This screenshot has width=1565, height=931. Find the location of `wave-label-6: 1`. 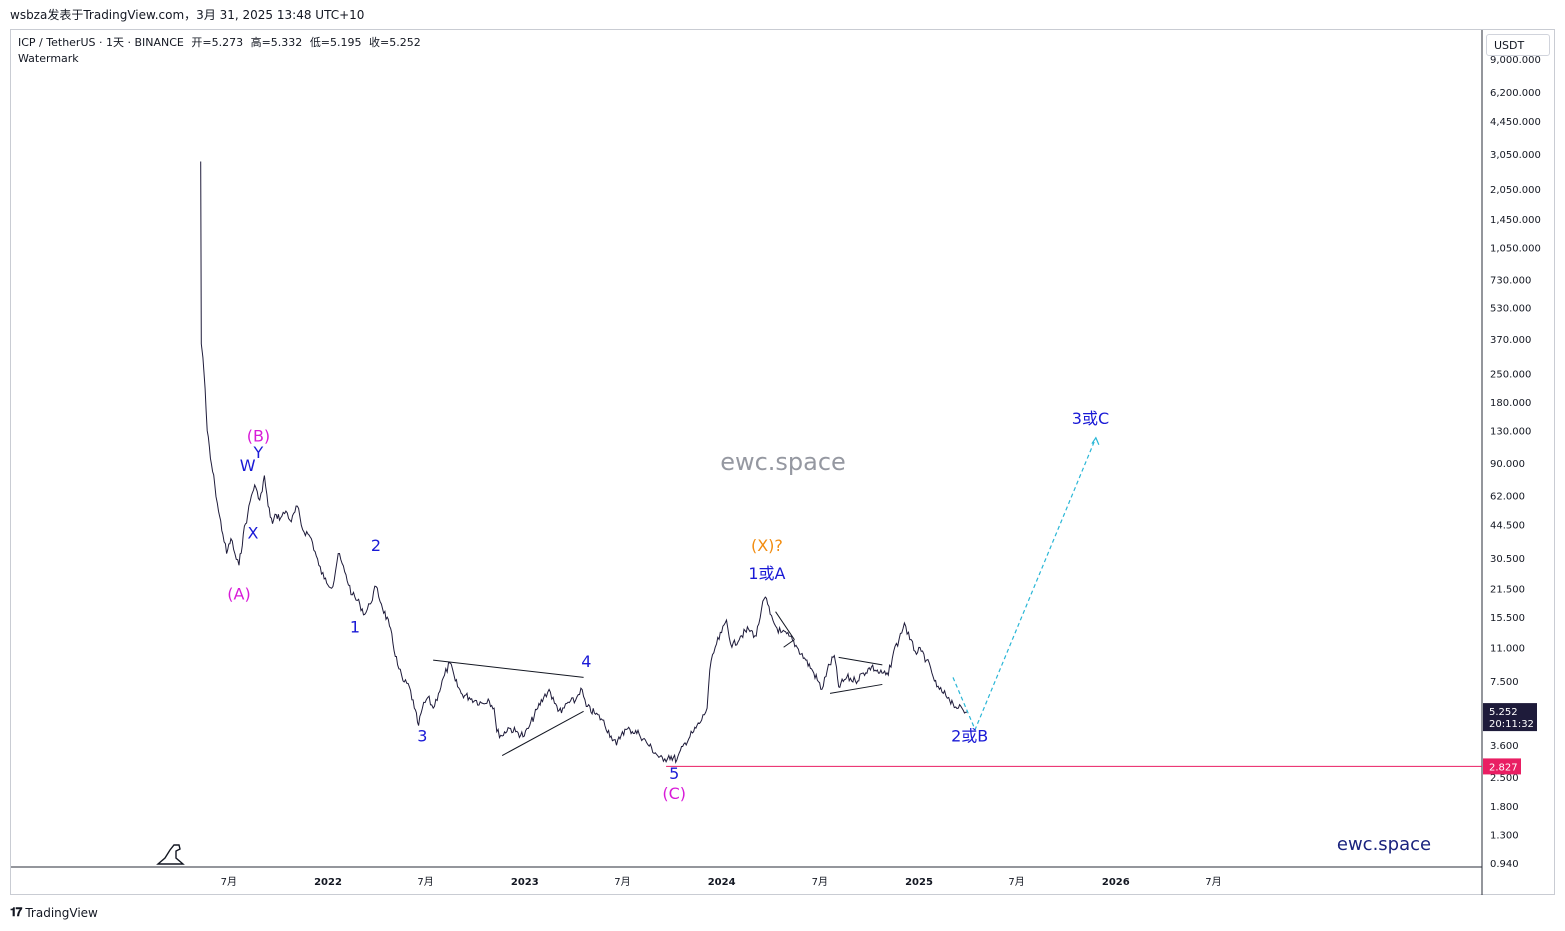

wave-label-6: 1 is located at coordinates (355, 627).